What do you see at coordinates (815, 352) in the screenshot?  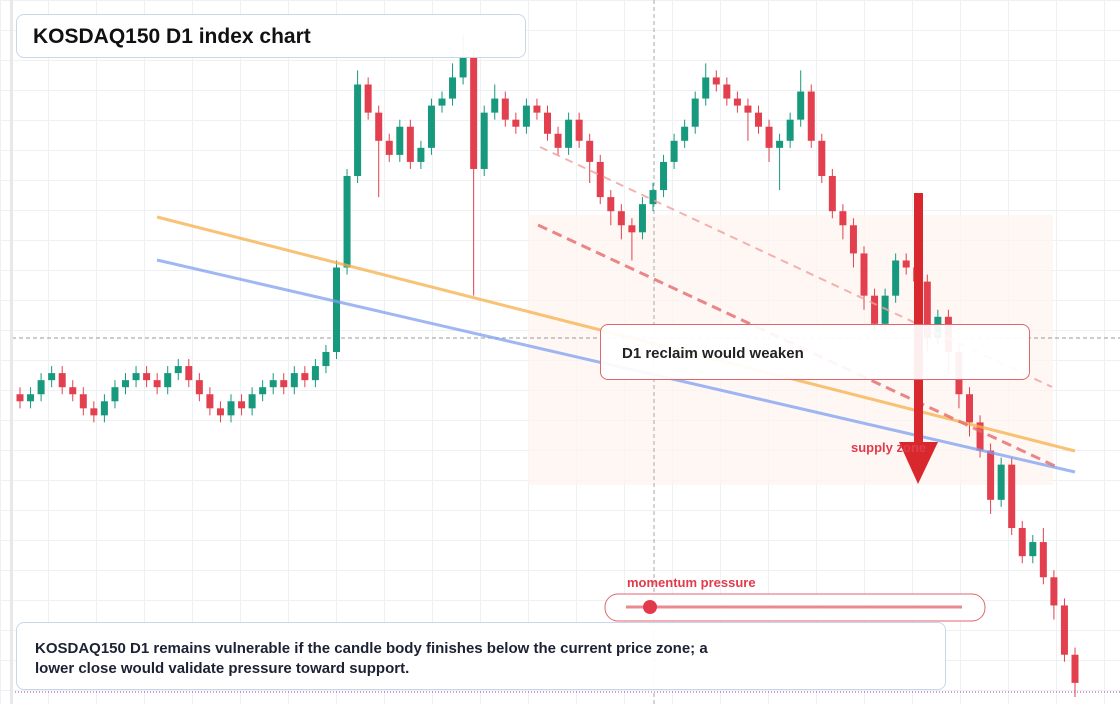 I see `annotation: D1 reclaim would weaken` at bounding box center [815, 352].